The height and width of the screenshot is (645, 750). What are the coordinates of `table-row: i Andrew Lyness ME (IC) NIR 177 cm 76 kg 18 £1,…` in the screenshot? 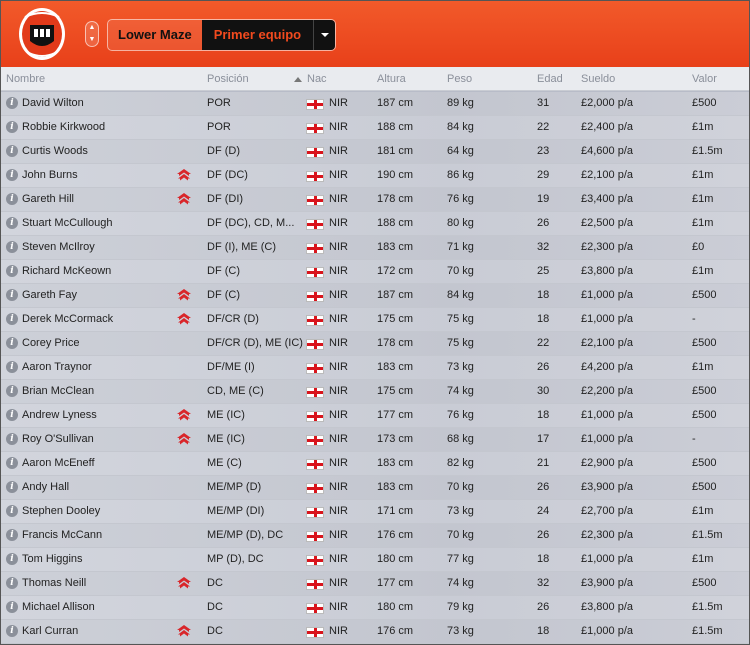 It's located at (375, 416).